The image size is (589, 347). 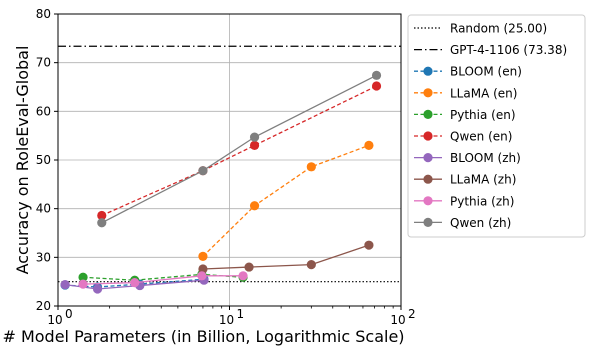 I want to click on y-axis-title: Accuracy on RoleEval-Global, so click(x=22, y=160).